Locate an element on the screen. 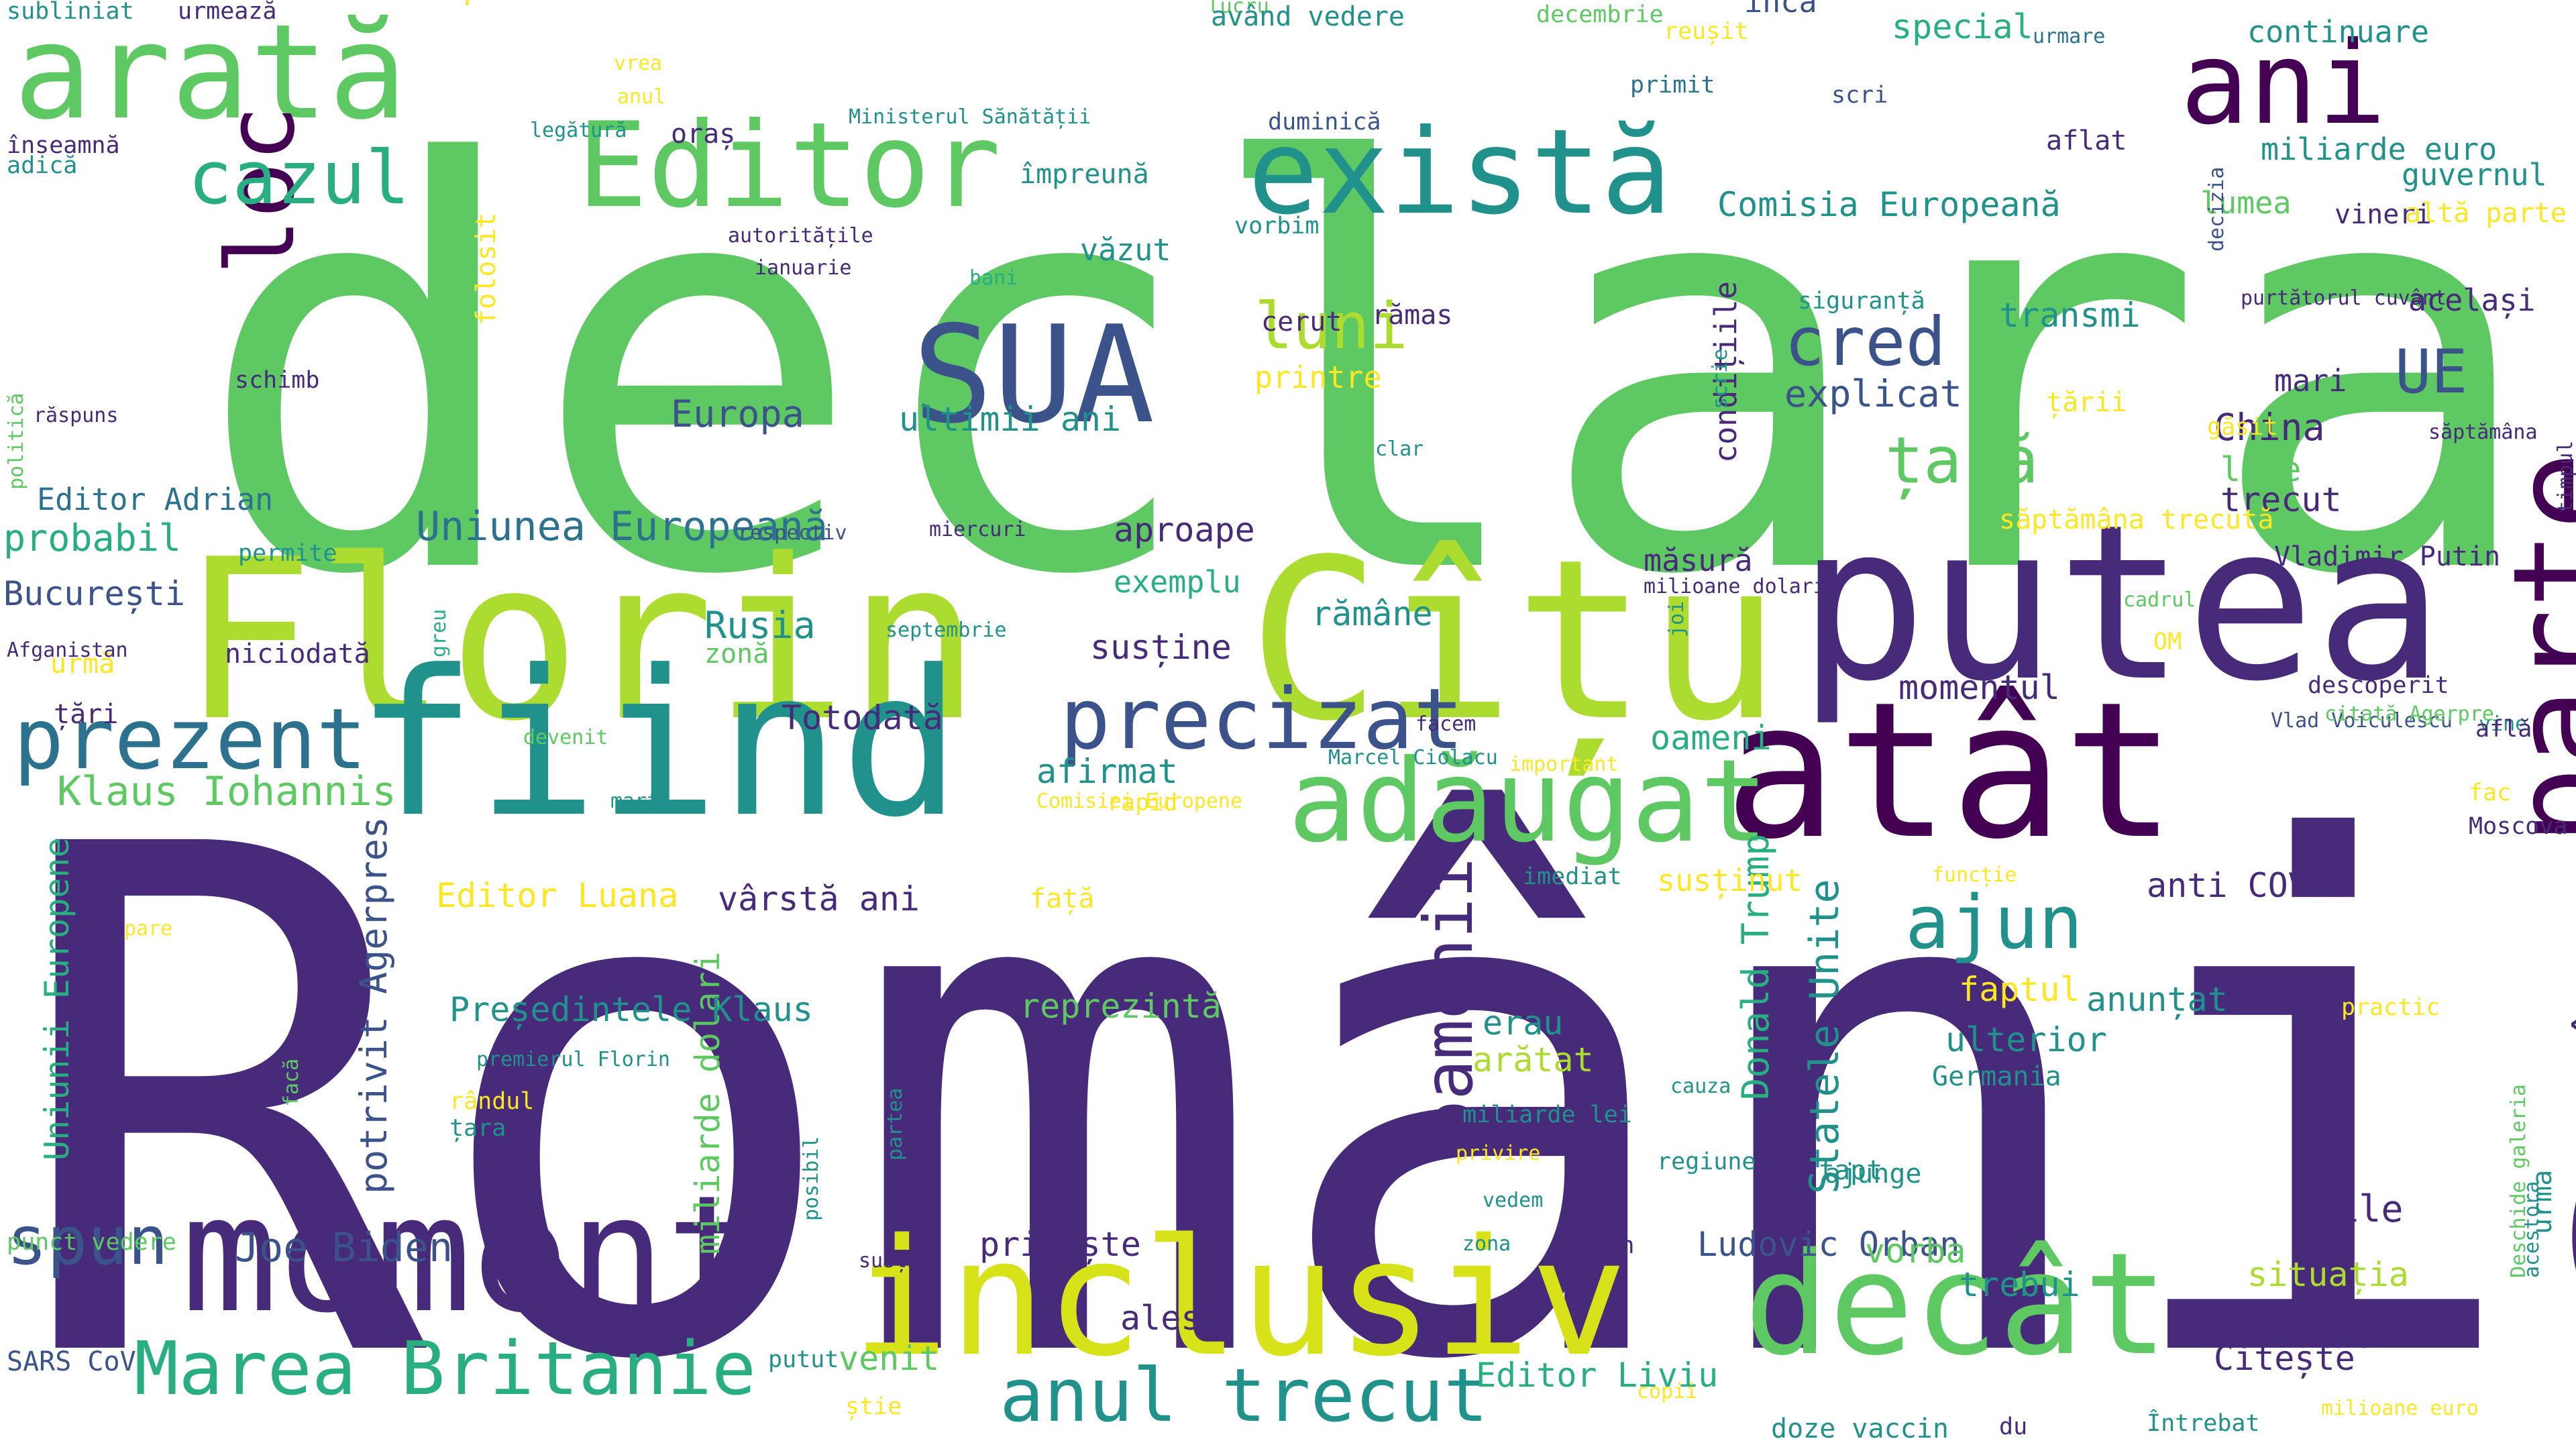  cloud-word: Editor Adrian is located at coordinates (155, 499).